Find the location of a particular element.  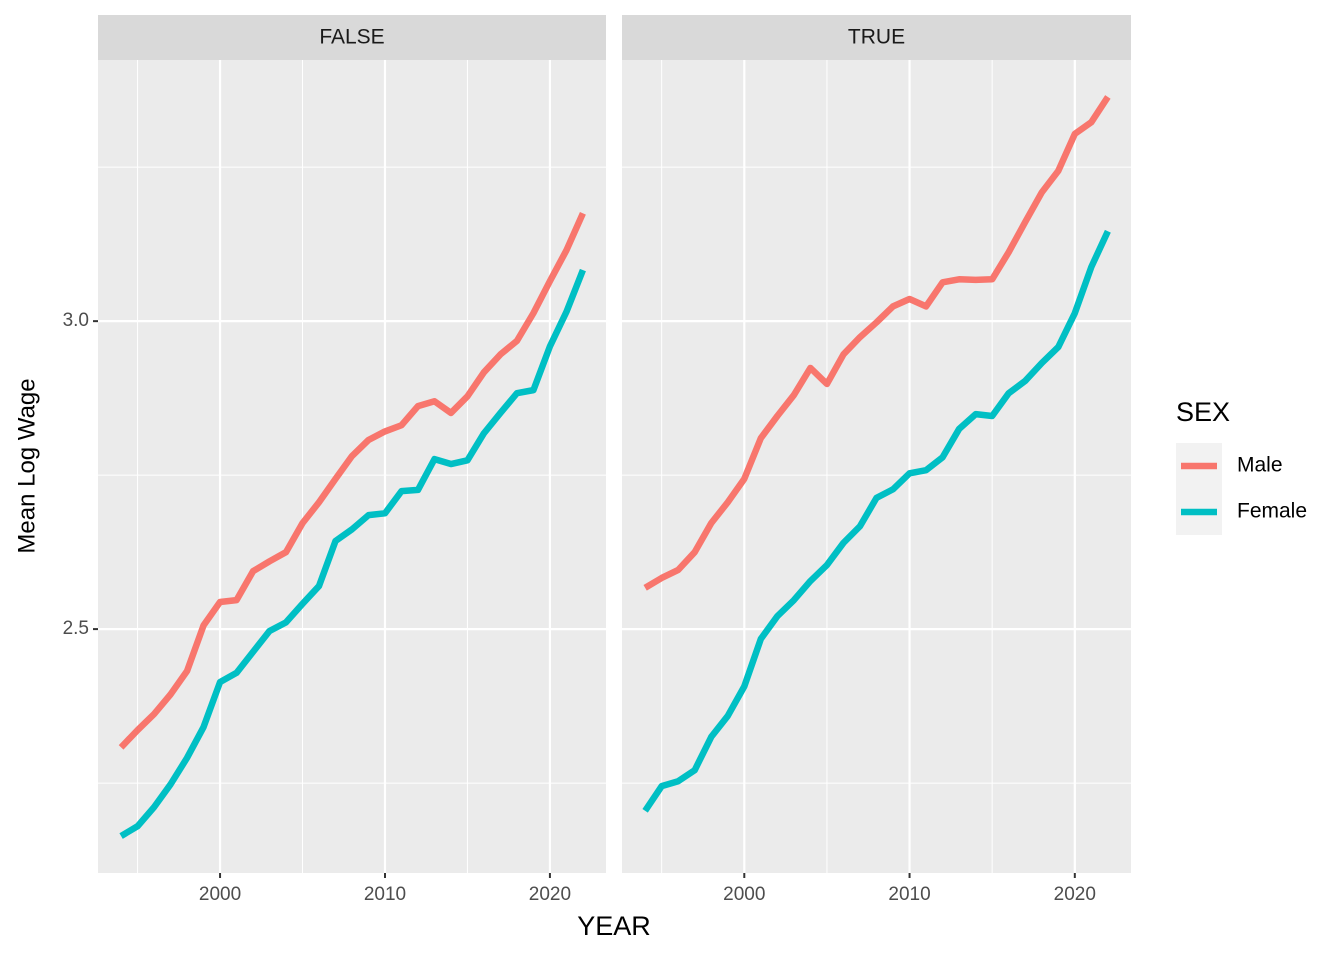

y-tick-label: 3.0 is located at coordinates (76, 320).